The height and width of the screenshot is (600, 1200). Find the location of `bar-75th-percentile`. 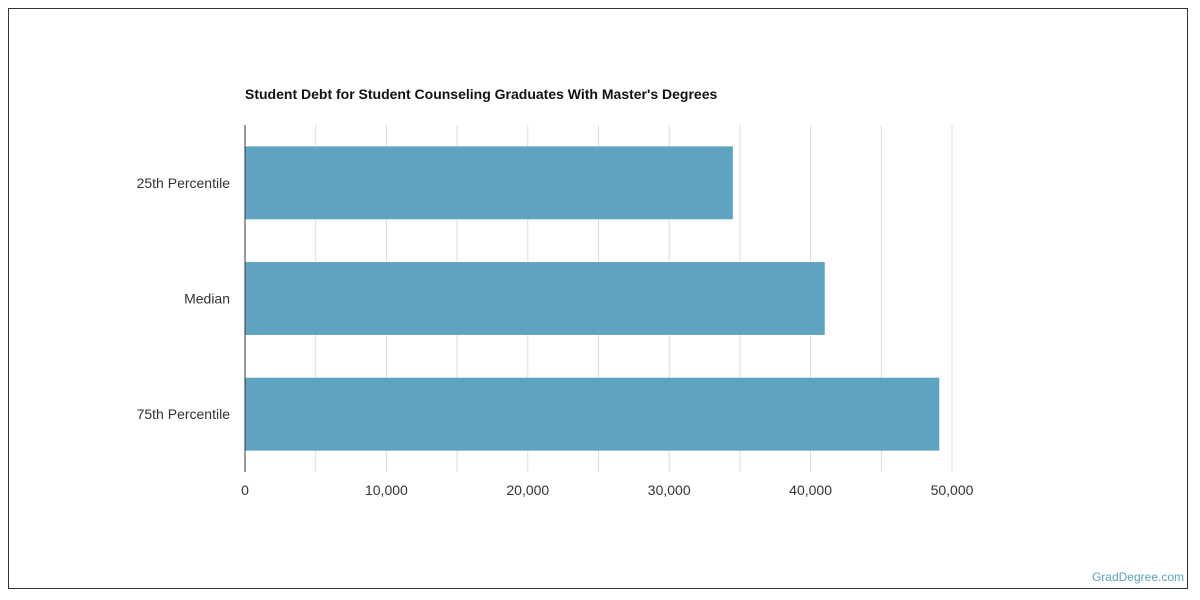

bar-75th-percentile is located at coordinates (592, 414).